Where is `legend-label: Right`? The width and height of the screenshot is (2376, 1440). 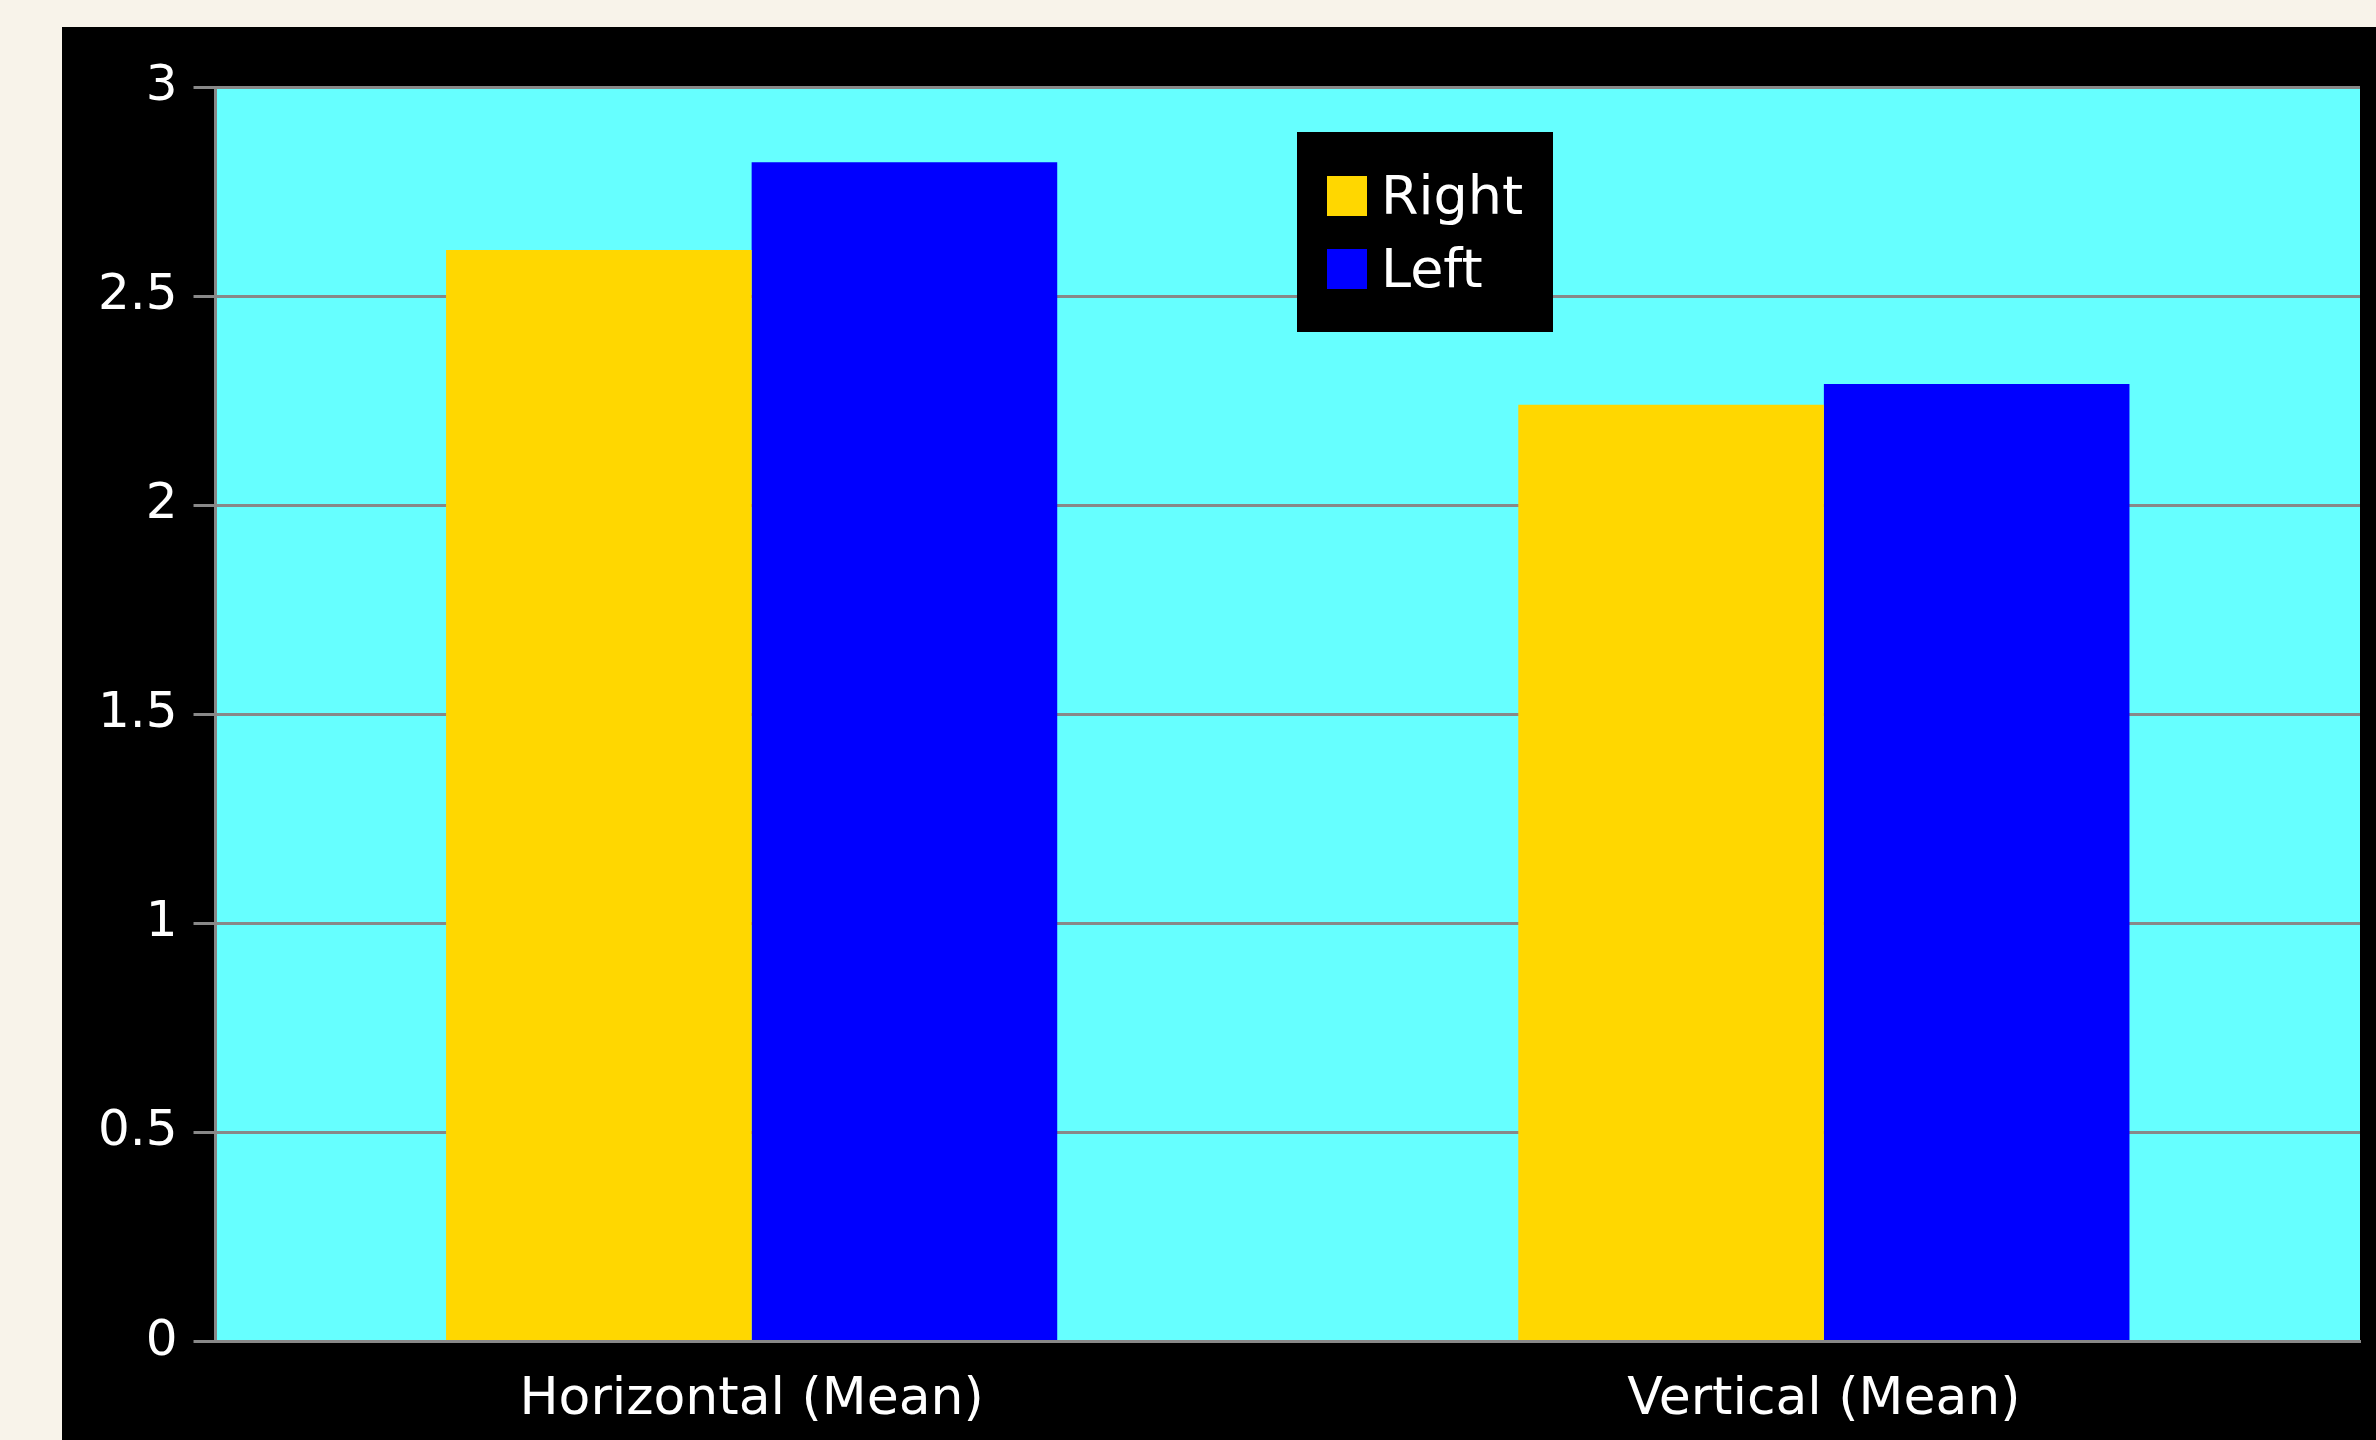
legend-label: Right is located at coordinates (1452, 195).